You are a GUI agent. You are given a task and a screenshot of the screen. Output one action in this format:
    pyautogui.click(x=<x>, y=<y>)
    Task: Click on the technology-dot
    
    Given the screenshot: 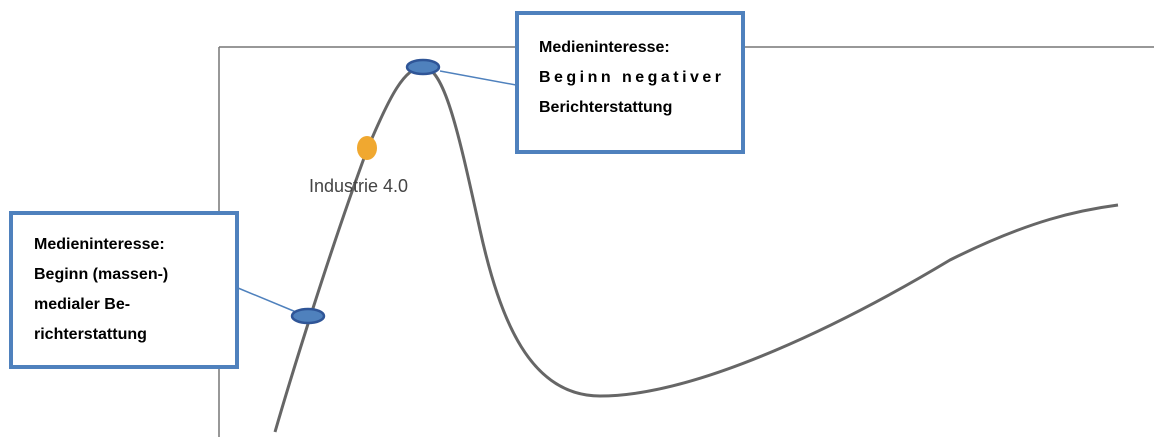 What is the action you would take?
    pyautogui.click(x=367, y=148)
    